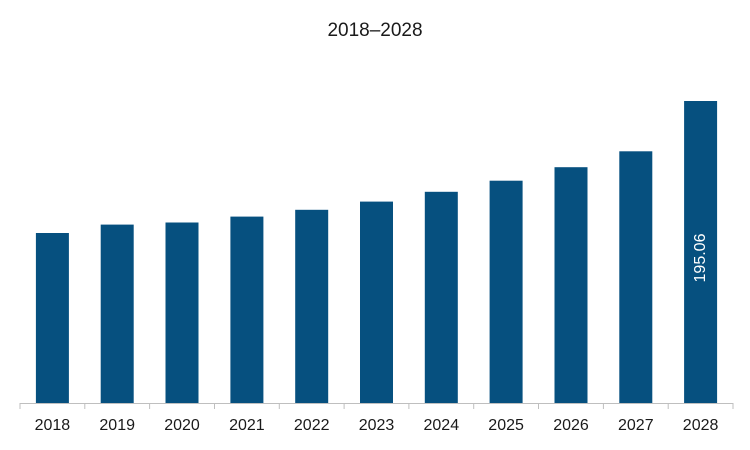  I want to click on x-tick-label-2025: 2025, so click(506, 425).